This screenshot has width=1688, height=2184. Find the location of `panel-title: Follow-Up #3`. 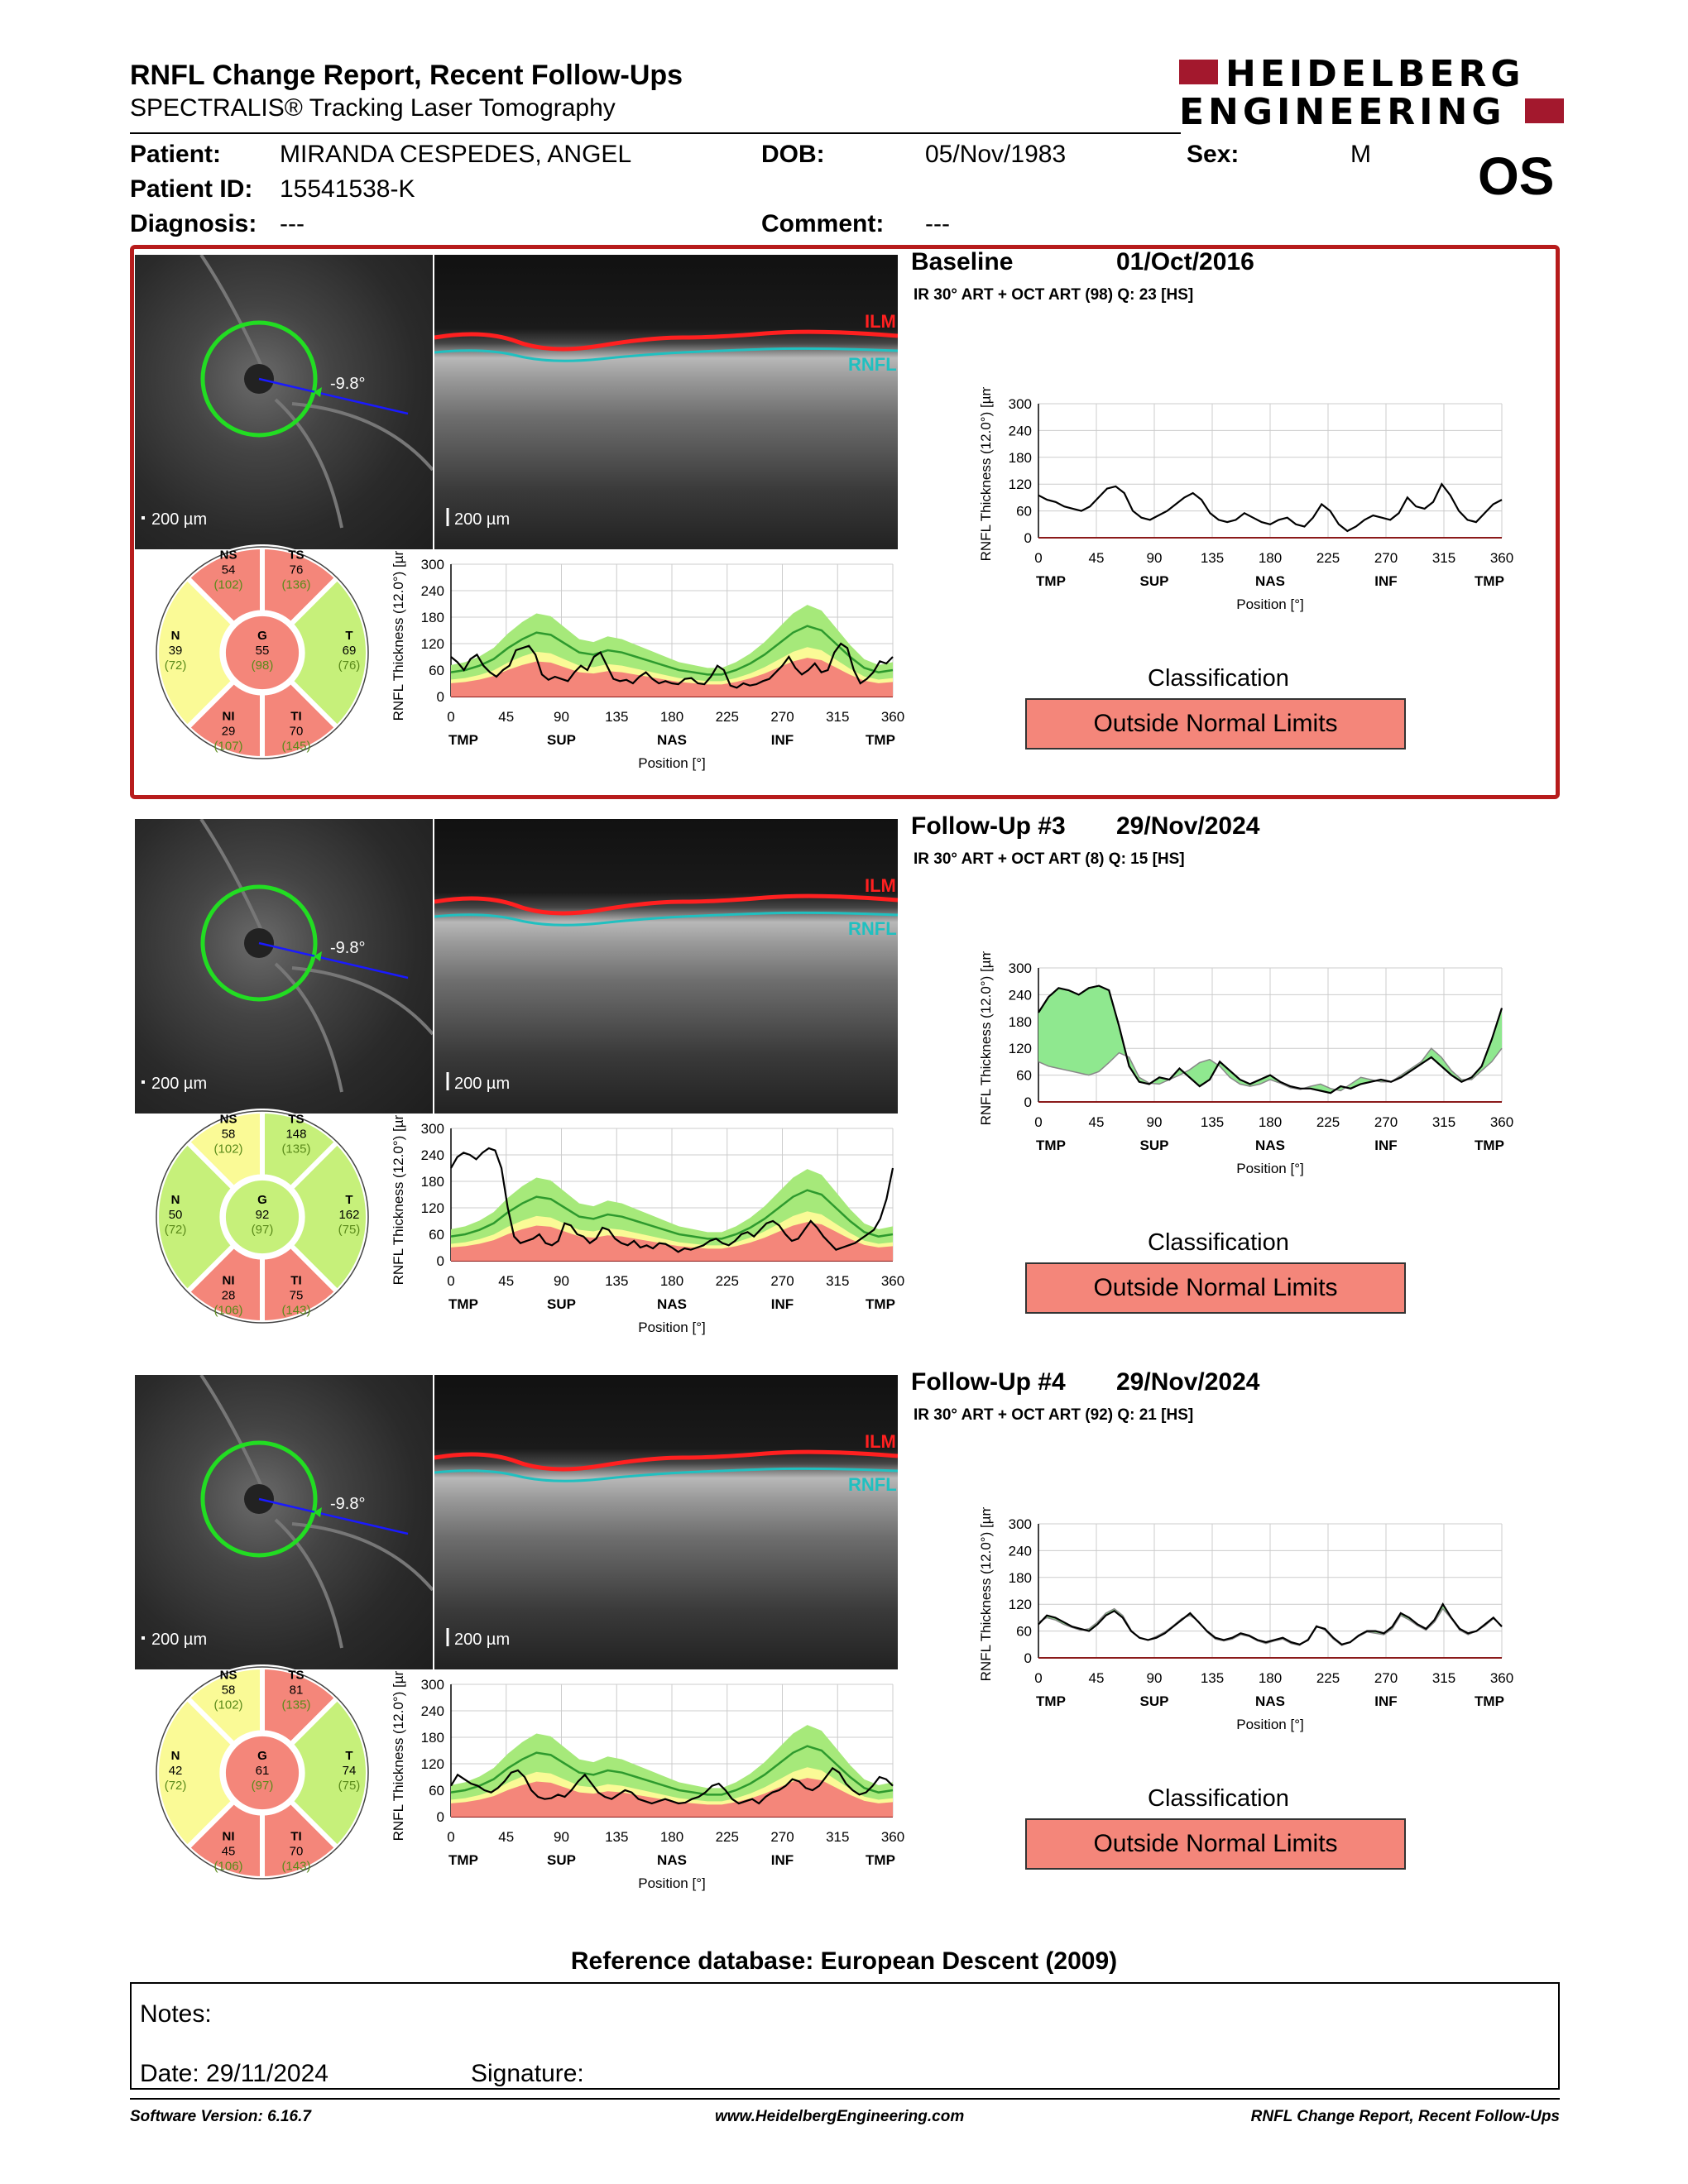

panel-title: Follow-Up #3 is located at coordinates (988, 826).